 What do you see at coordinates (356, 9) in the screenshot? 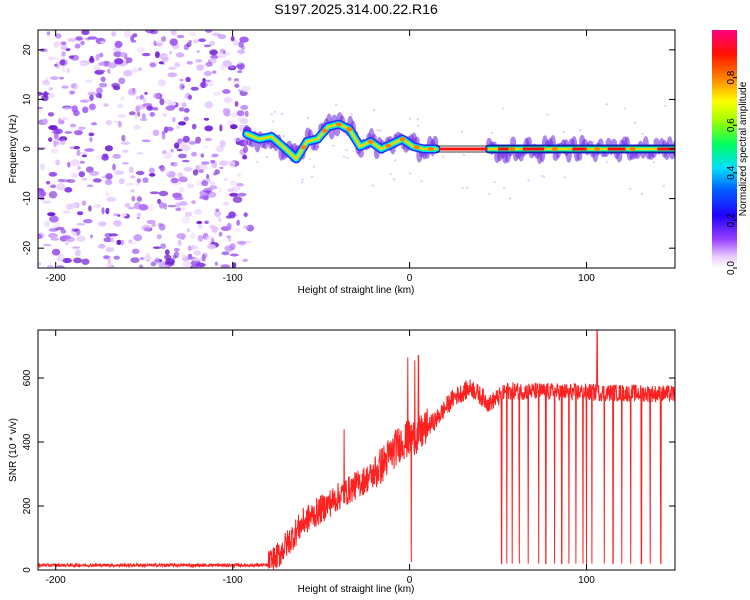
I see `chart-title: S197.2025.314.00.22.R16` at bounding box center [356, 9].